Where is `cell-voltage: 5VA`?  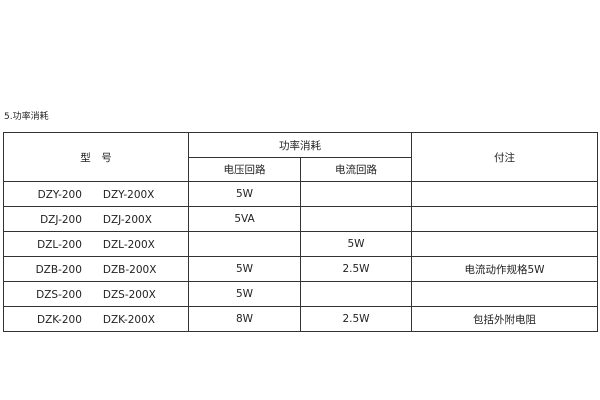 cell-voltage: 5VA is located at coordinates (244, 219).